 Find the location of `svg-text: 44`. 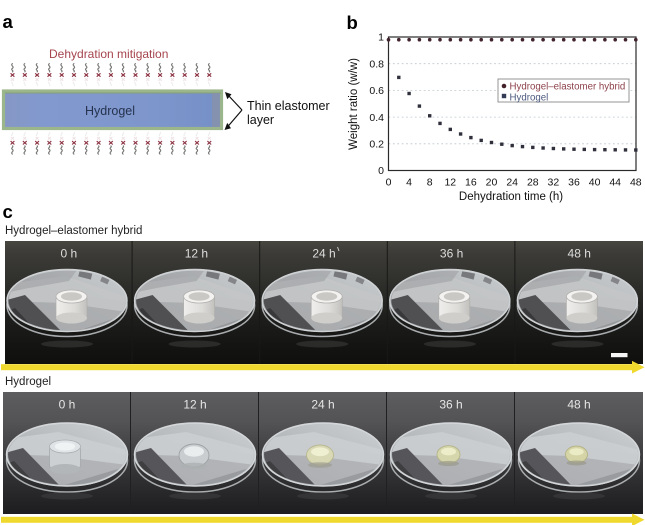

svg-text: 44 is located at coordinates (615, 182).